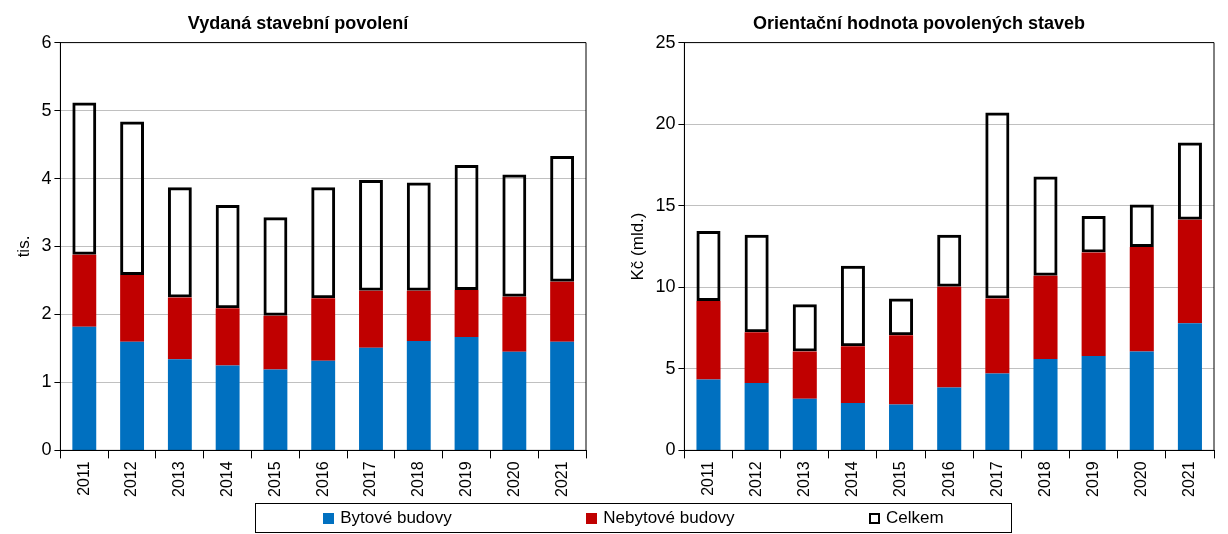  What do you see at coordinates (665, 204) in the screenshot?
I see `y-tick-label: 15` at bounding box center [665, 204].